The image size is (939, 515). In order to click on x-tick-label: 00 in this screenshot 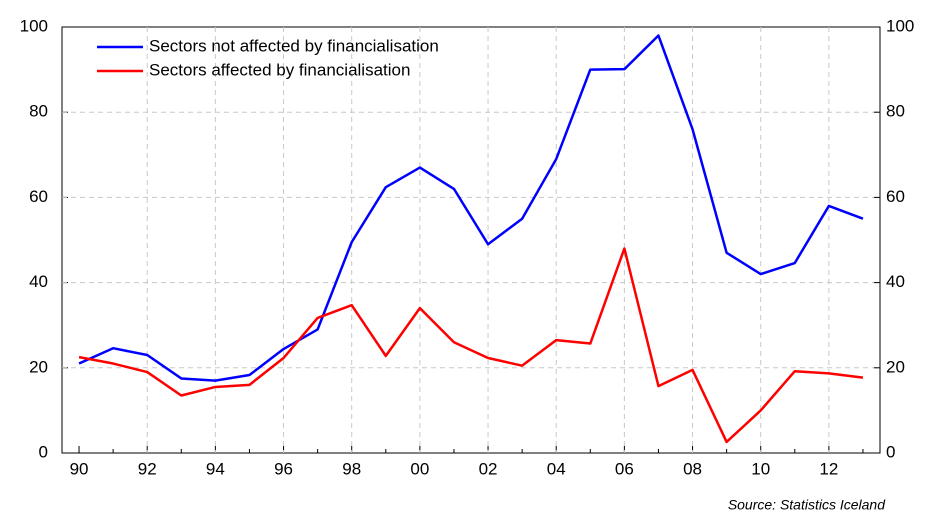, I will do `click(419, 468)`.